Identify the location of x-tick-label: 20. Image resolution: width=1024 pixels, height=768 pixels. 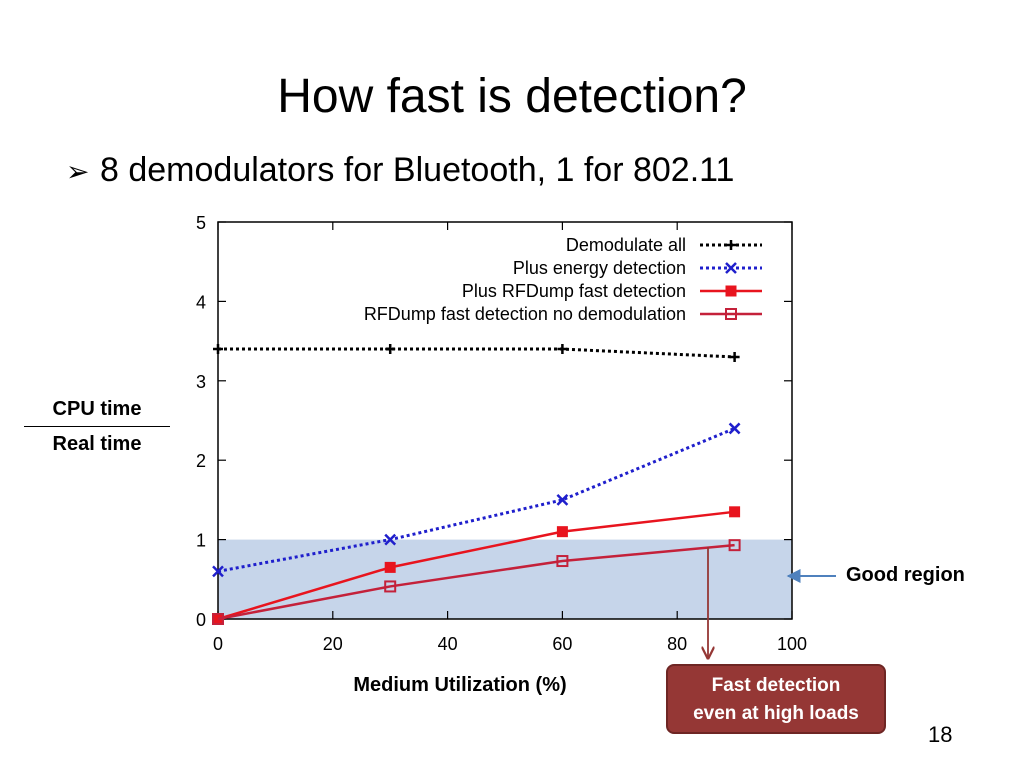
(333, 644).